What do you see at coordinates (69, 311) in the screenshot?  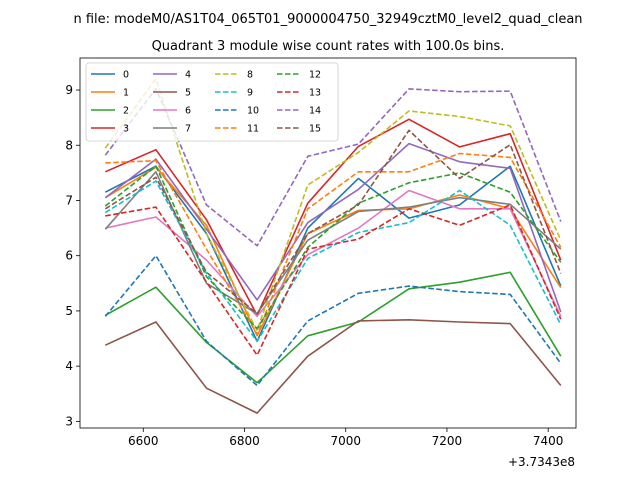 I see `y-tick-label: 5` at bounding box center [69, 311].